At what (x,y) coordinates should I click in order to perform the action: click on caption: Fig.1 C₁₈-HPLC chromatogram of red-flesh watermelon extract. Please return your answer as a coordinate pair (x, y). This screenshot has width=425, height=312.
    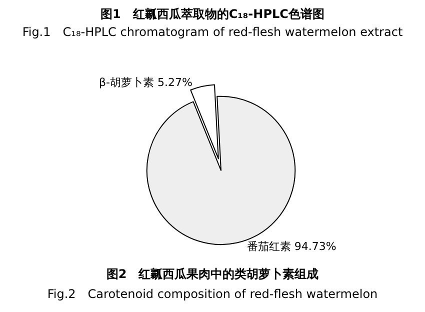
    Looking at the image, I should click on (212, 32).